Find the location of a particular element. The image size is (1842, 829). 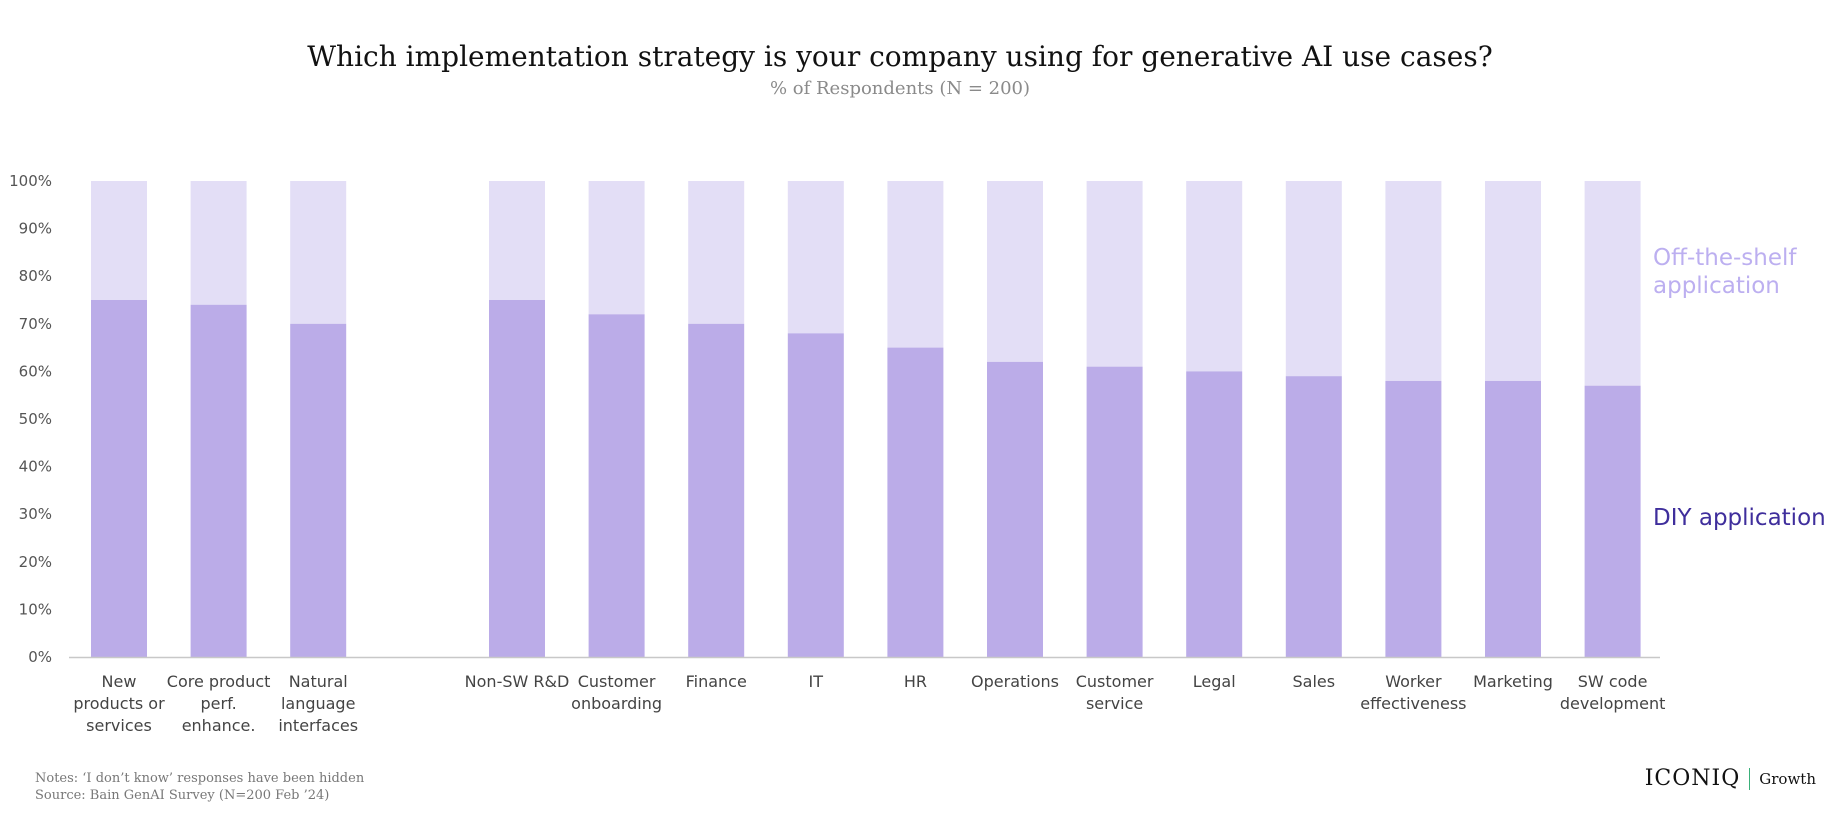

x-tick-label: Core product perf. enhance. is located at coordinates (219, 703).